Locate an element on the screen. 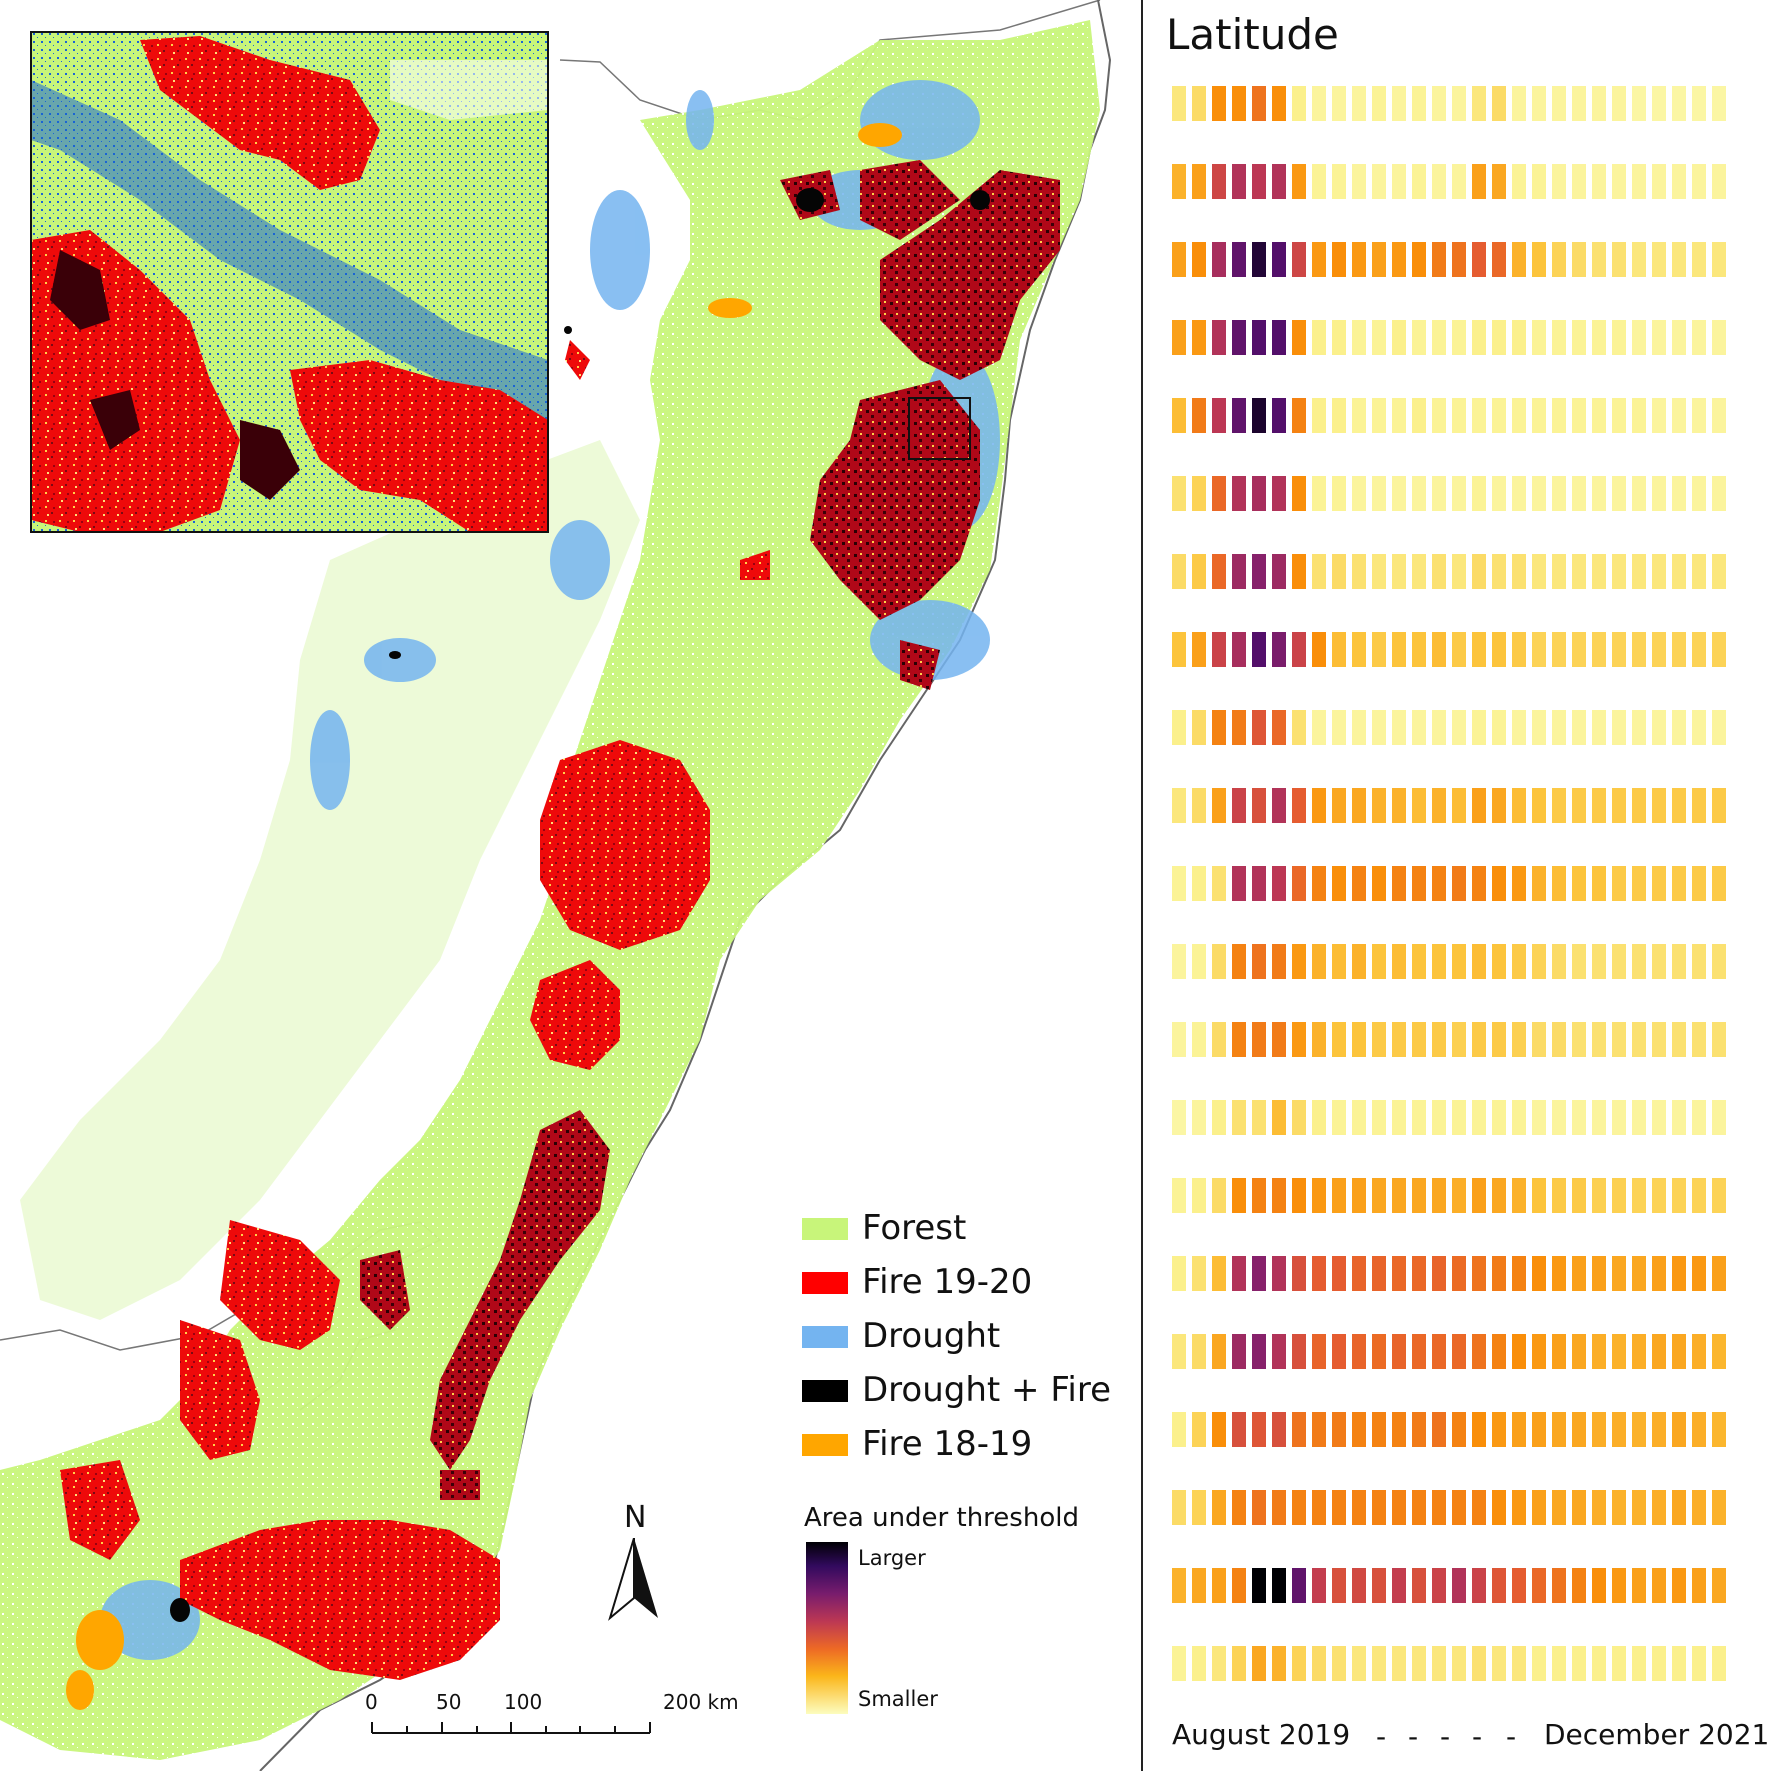  heatmap-cell-r16-c0 is located at coordinates (1179, 1351).